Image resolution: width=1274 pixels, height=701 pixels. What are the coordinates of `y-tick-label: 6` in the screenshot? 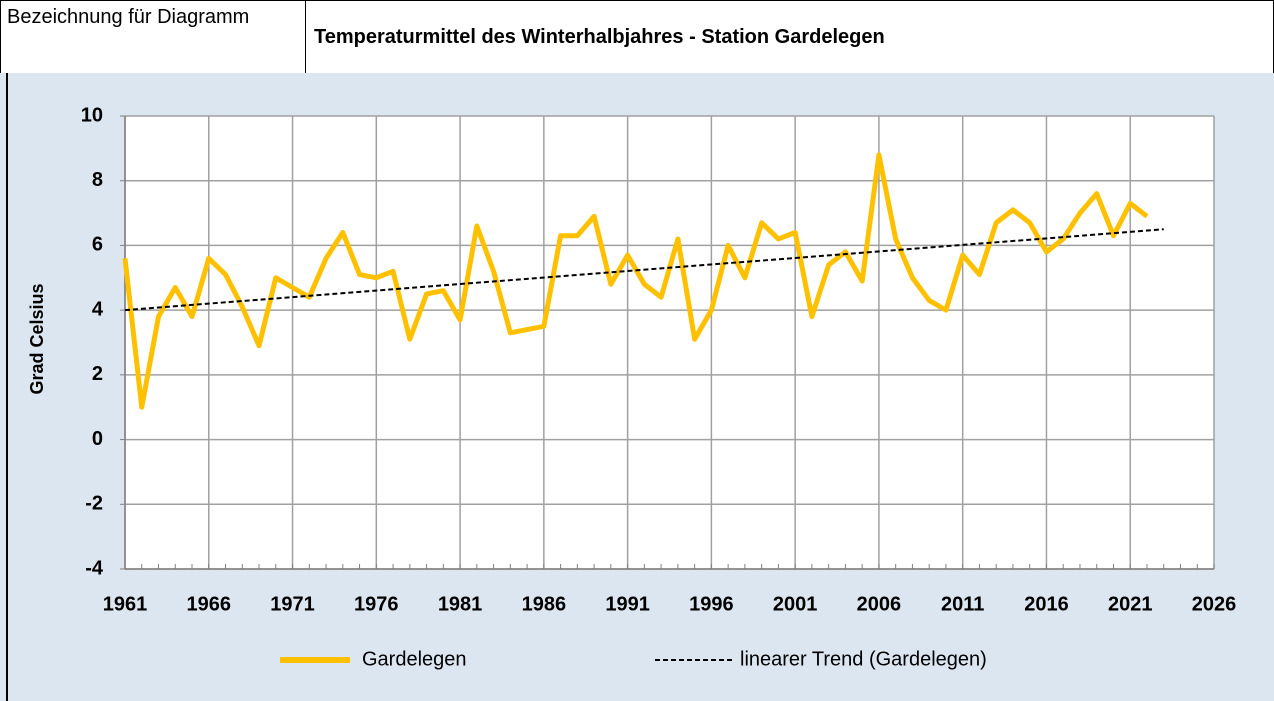 It's located at (97, 245).